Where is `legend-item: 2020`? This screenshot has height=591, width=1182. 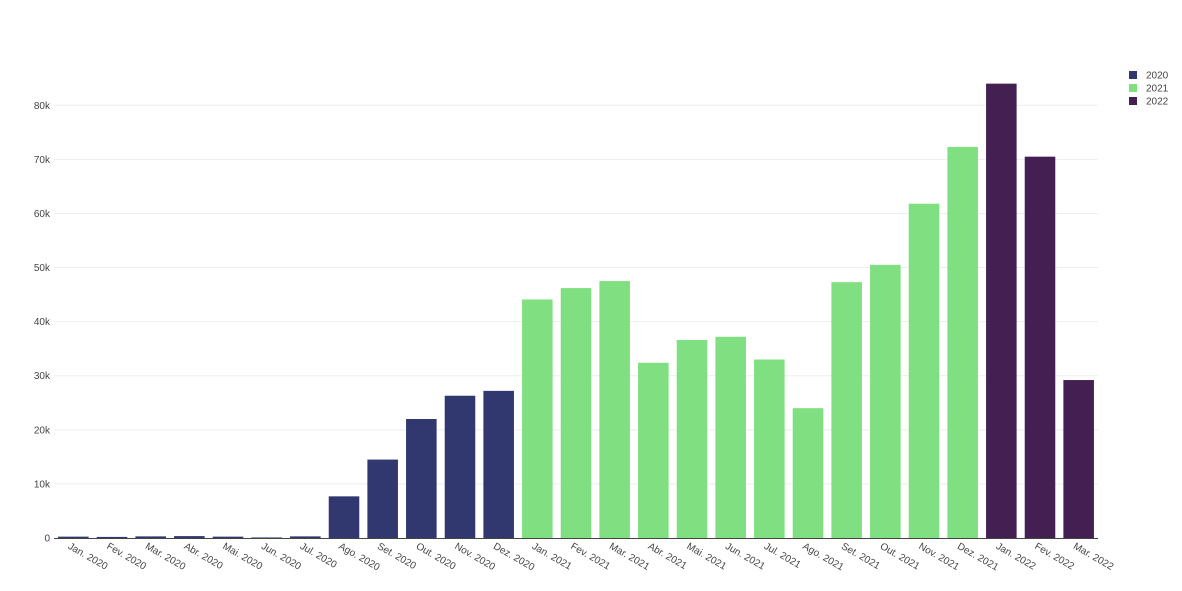 legend-item: 2020 is located at coordinates (1149, 76).